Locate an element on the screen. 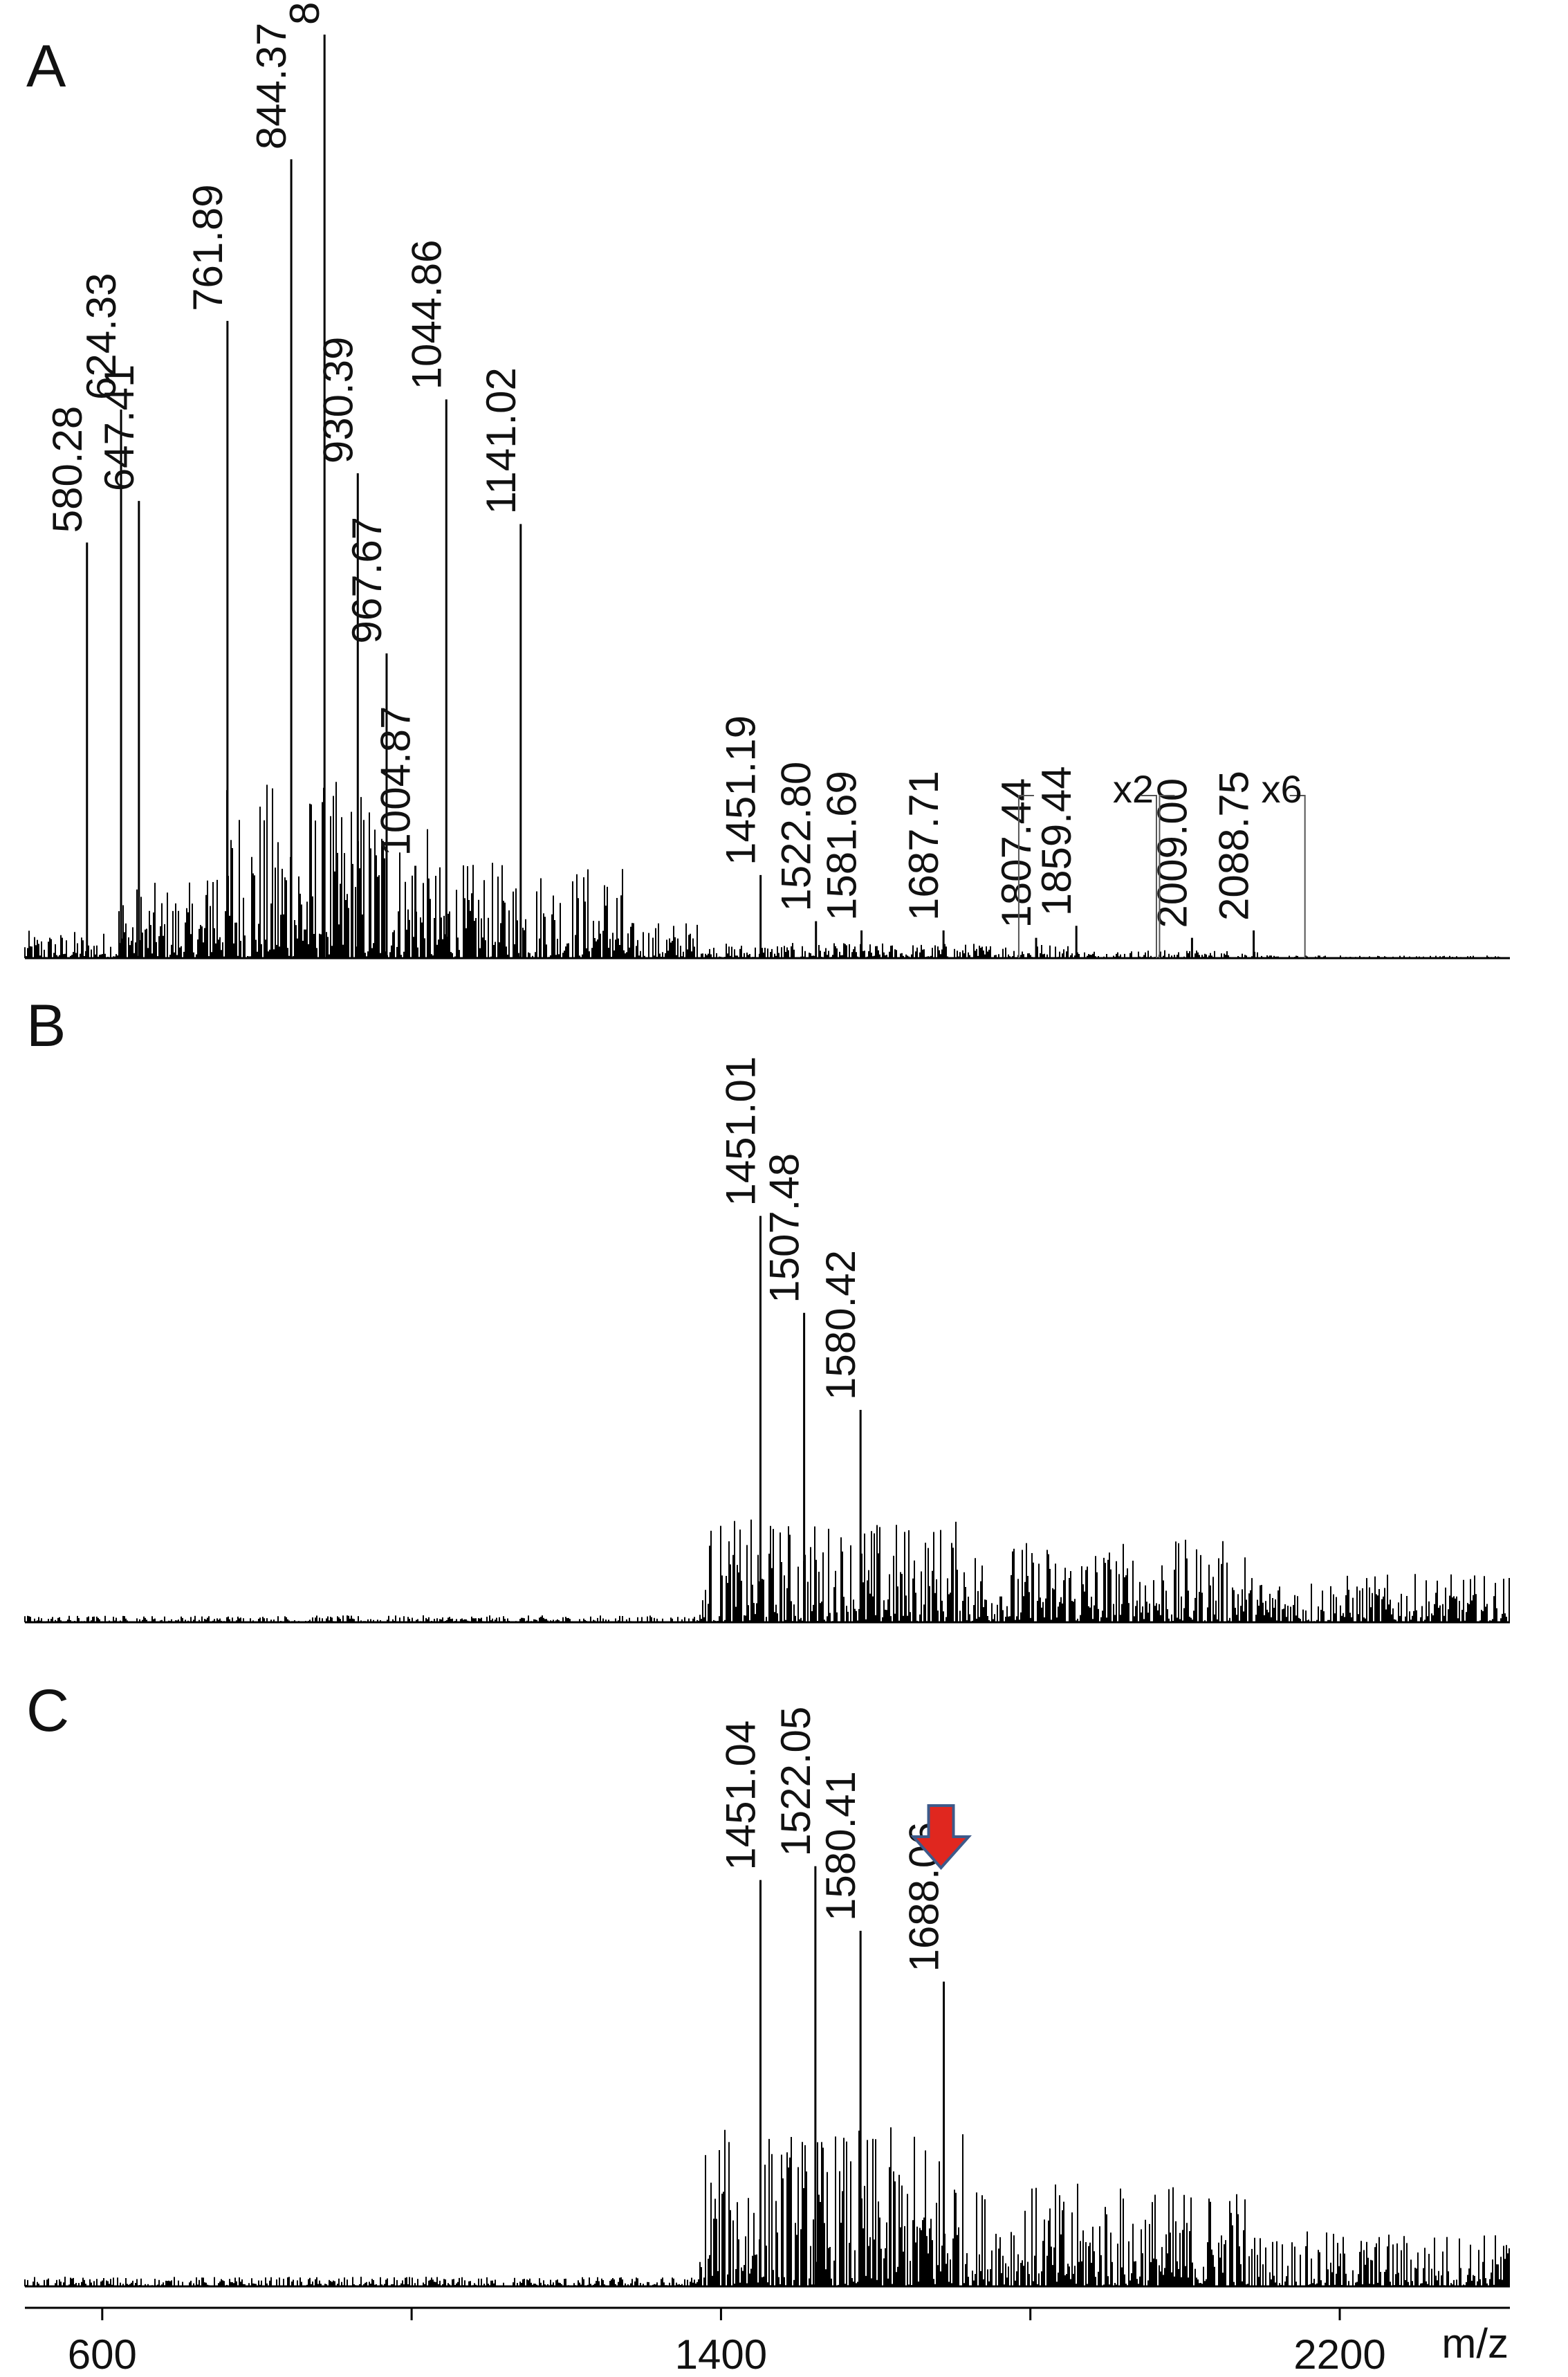  panel-label-c: C is located at coordinates (47, 1711).